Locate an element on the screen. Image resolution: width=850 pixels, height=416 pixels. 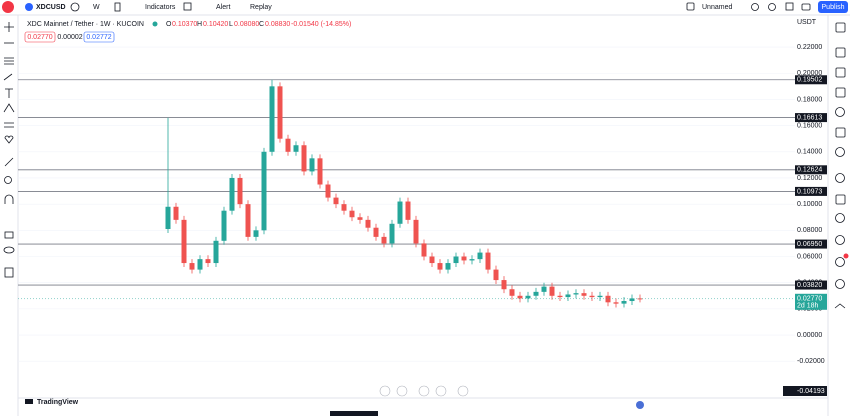
text-tool is located at coordinates (9, 93).